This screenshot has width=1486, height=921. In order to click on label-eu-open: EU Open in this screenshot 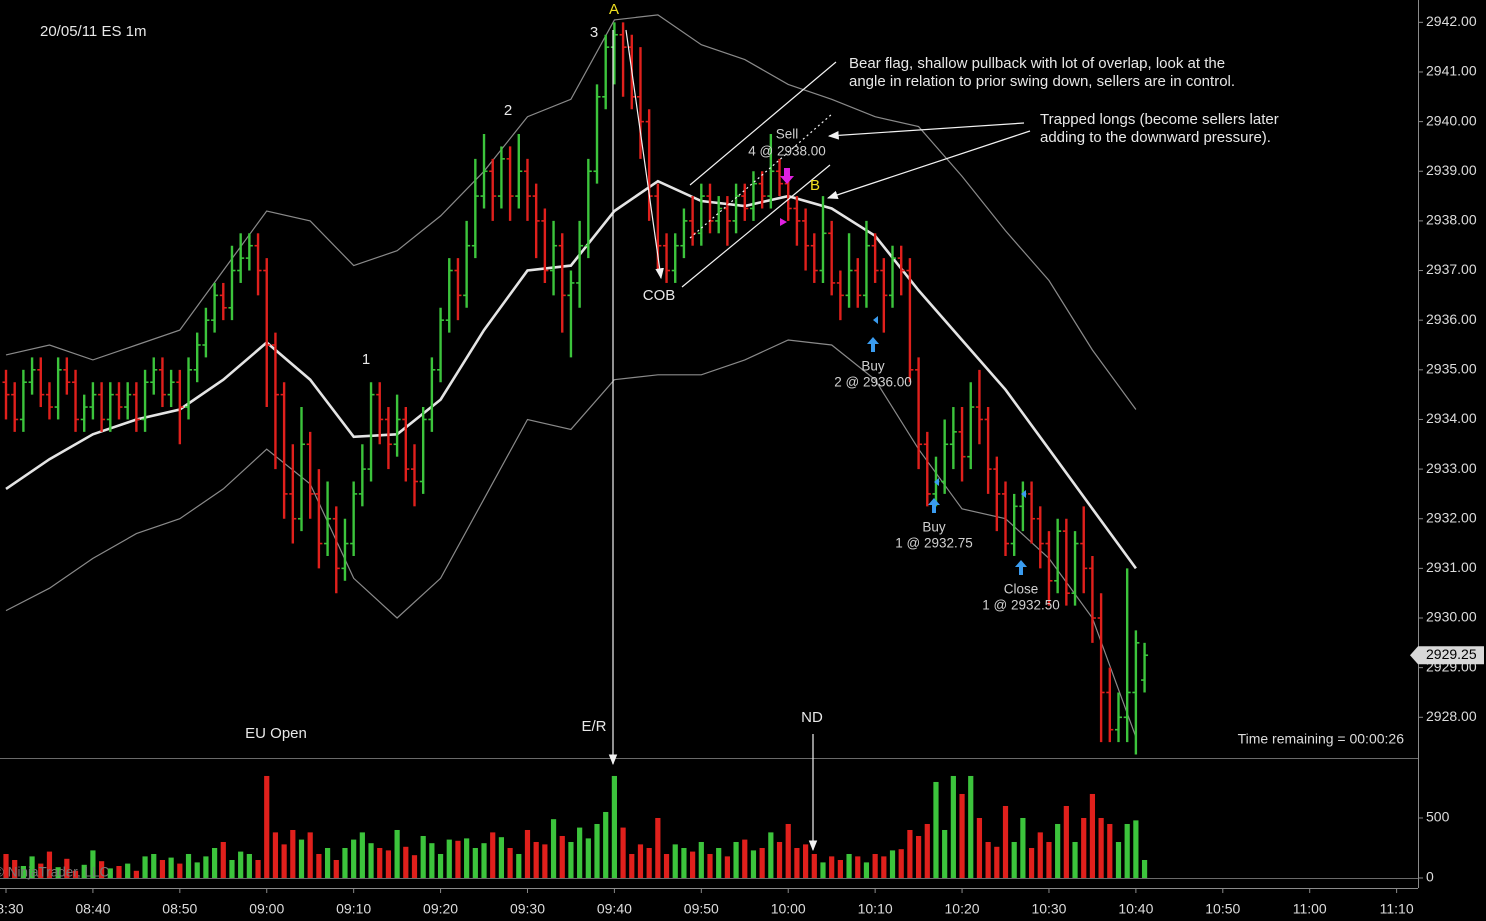, I will do `click(276, 733)`.